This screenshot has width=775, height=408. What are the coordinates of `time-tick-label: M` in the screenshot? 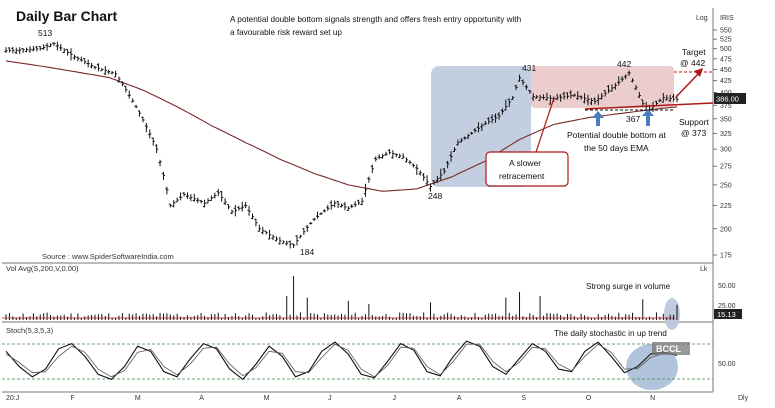 It's located at (267, 398).